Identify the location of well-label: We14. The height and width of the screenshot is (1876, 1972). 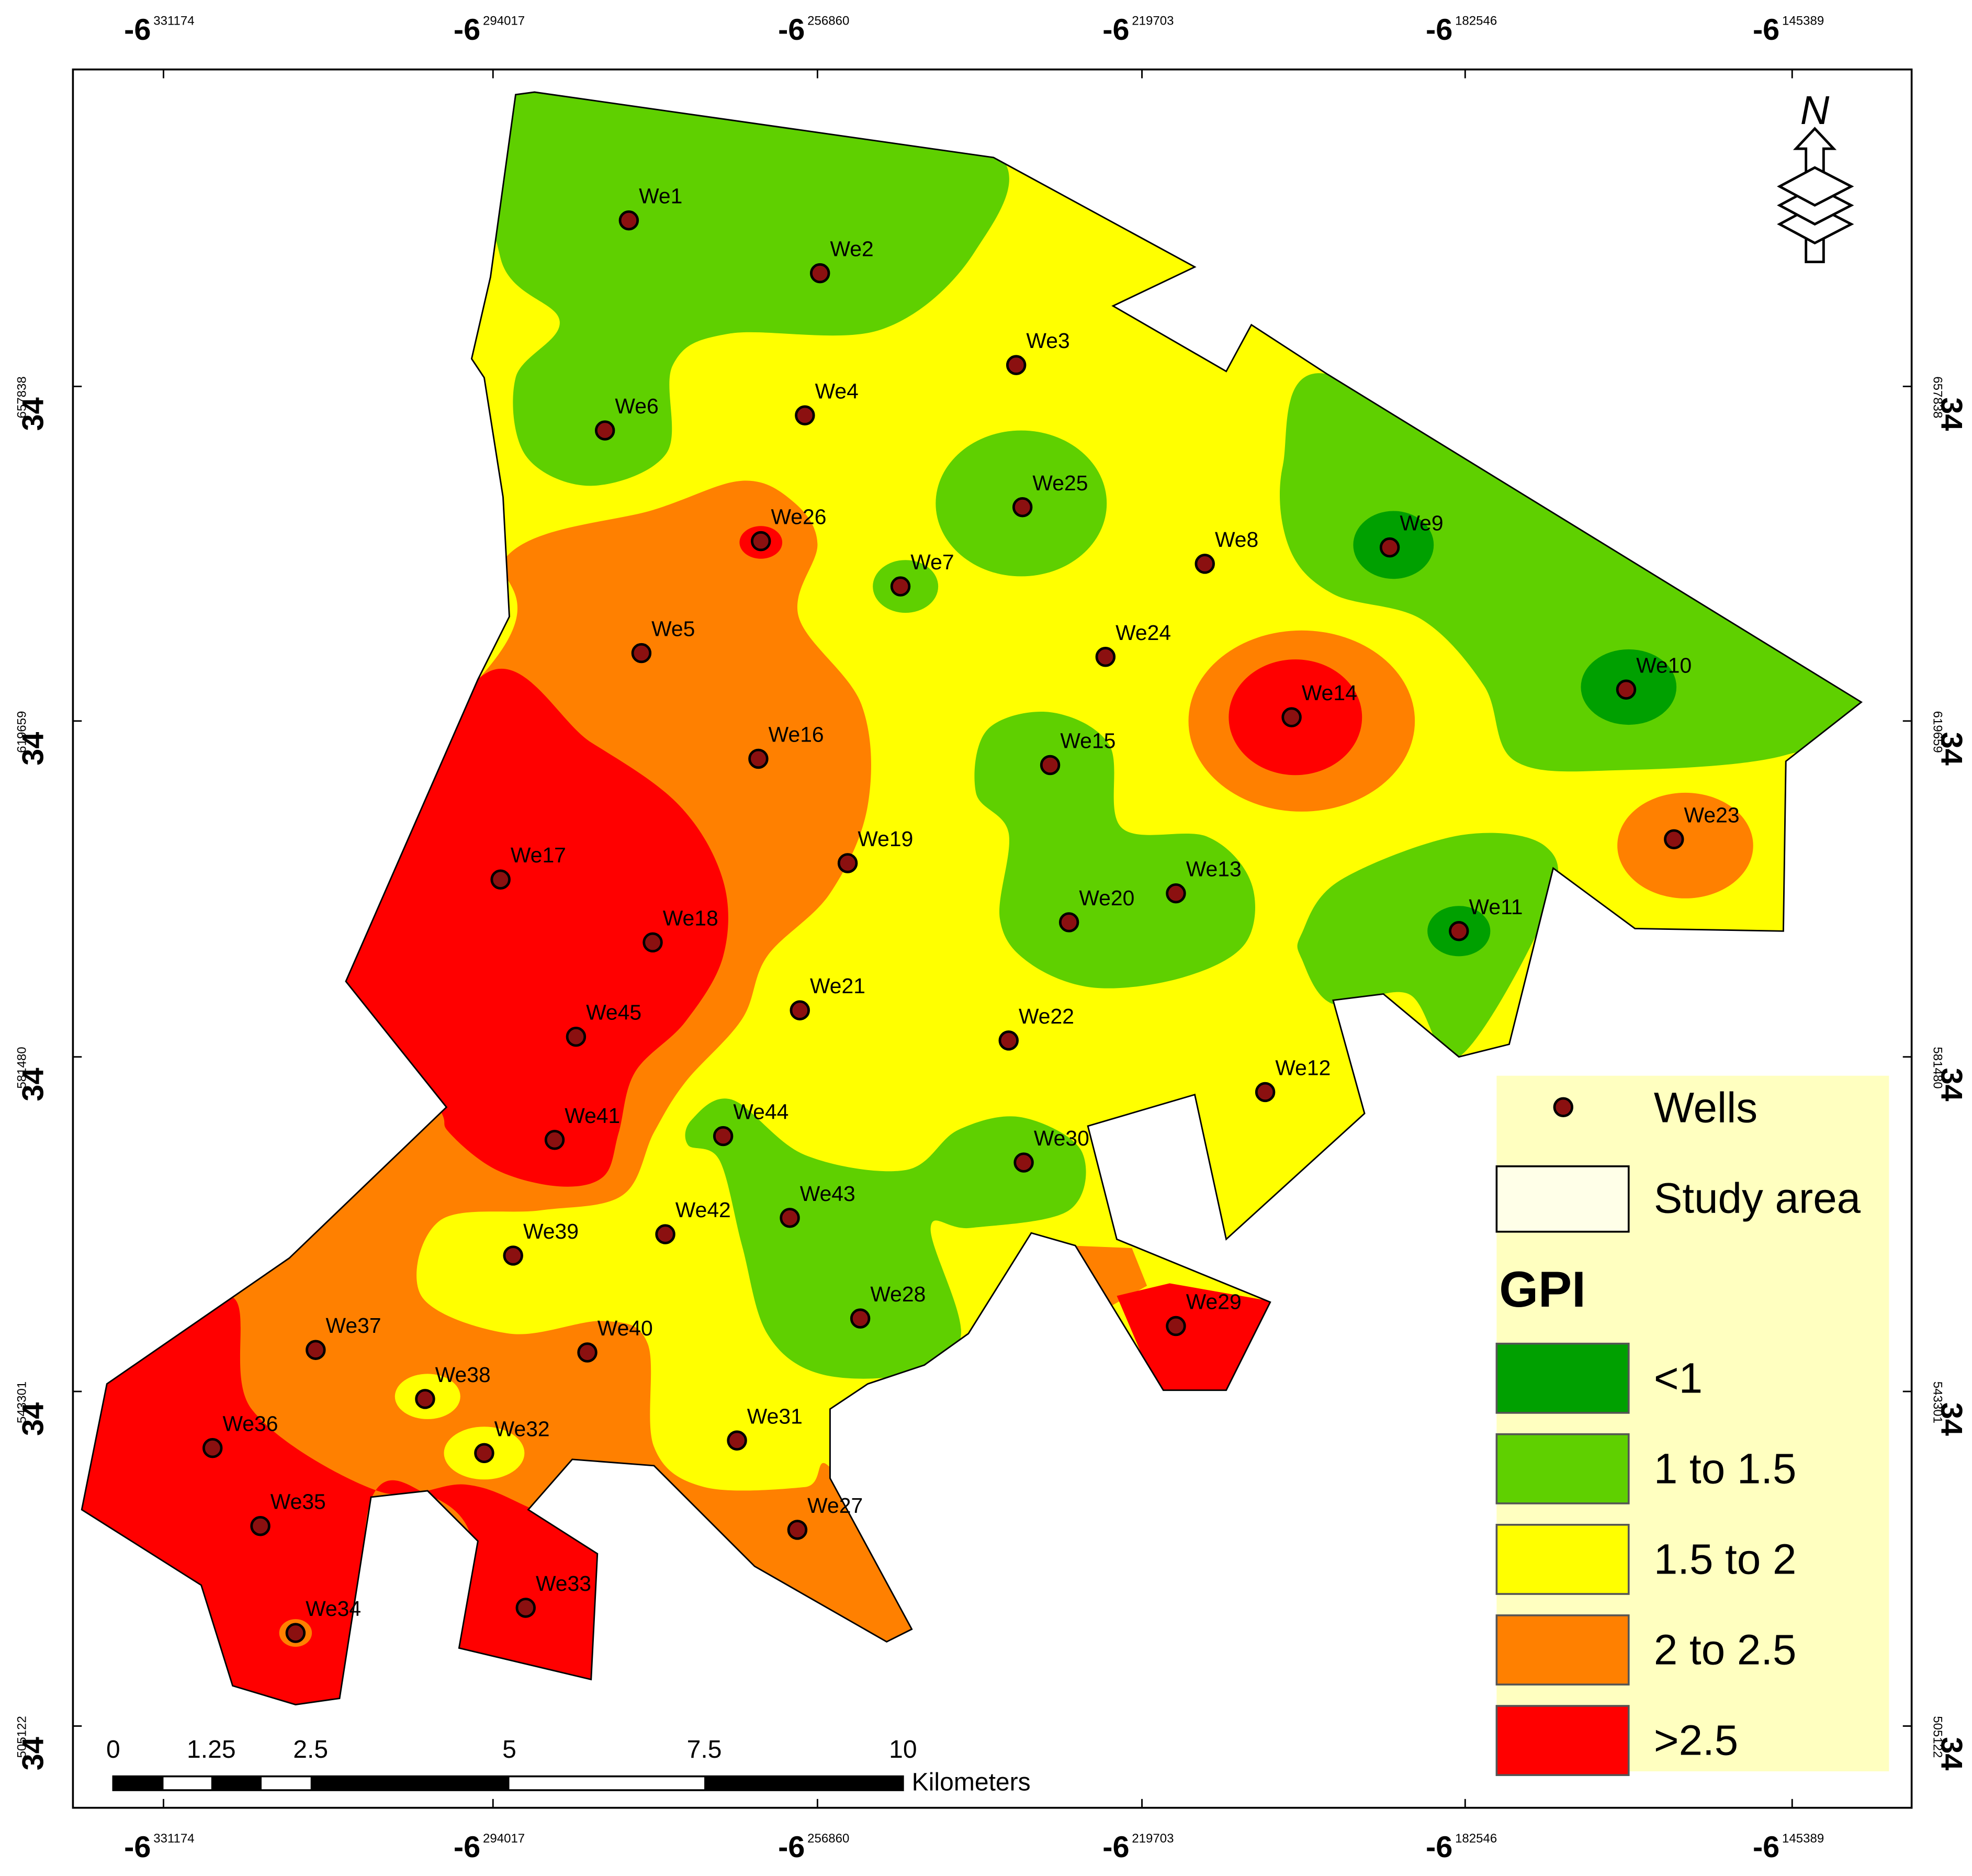
(1329, 693).